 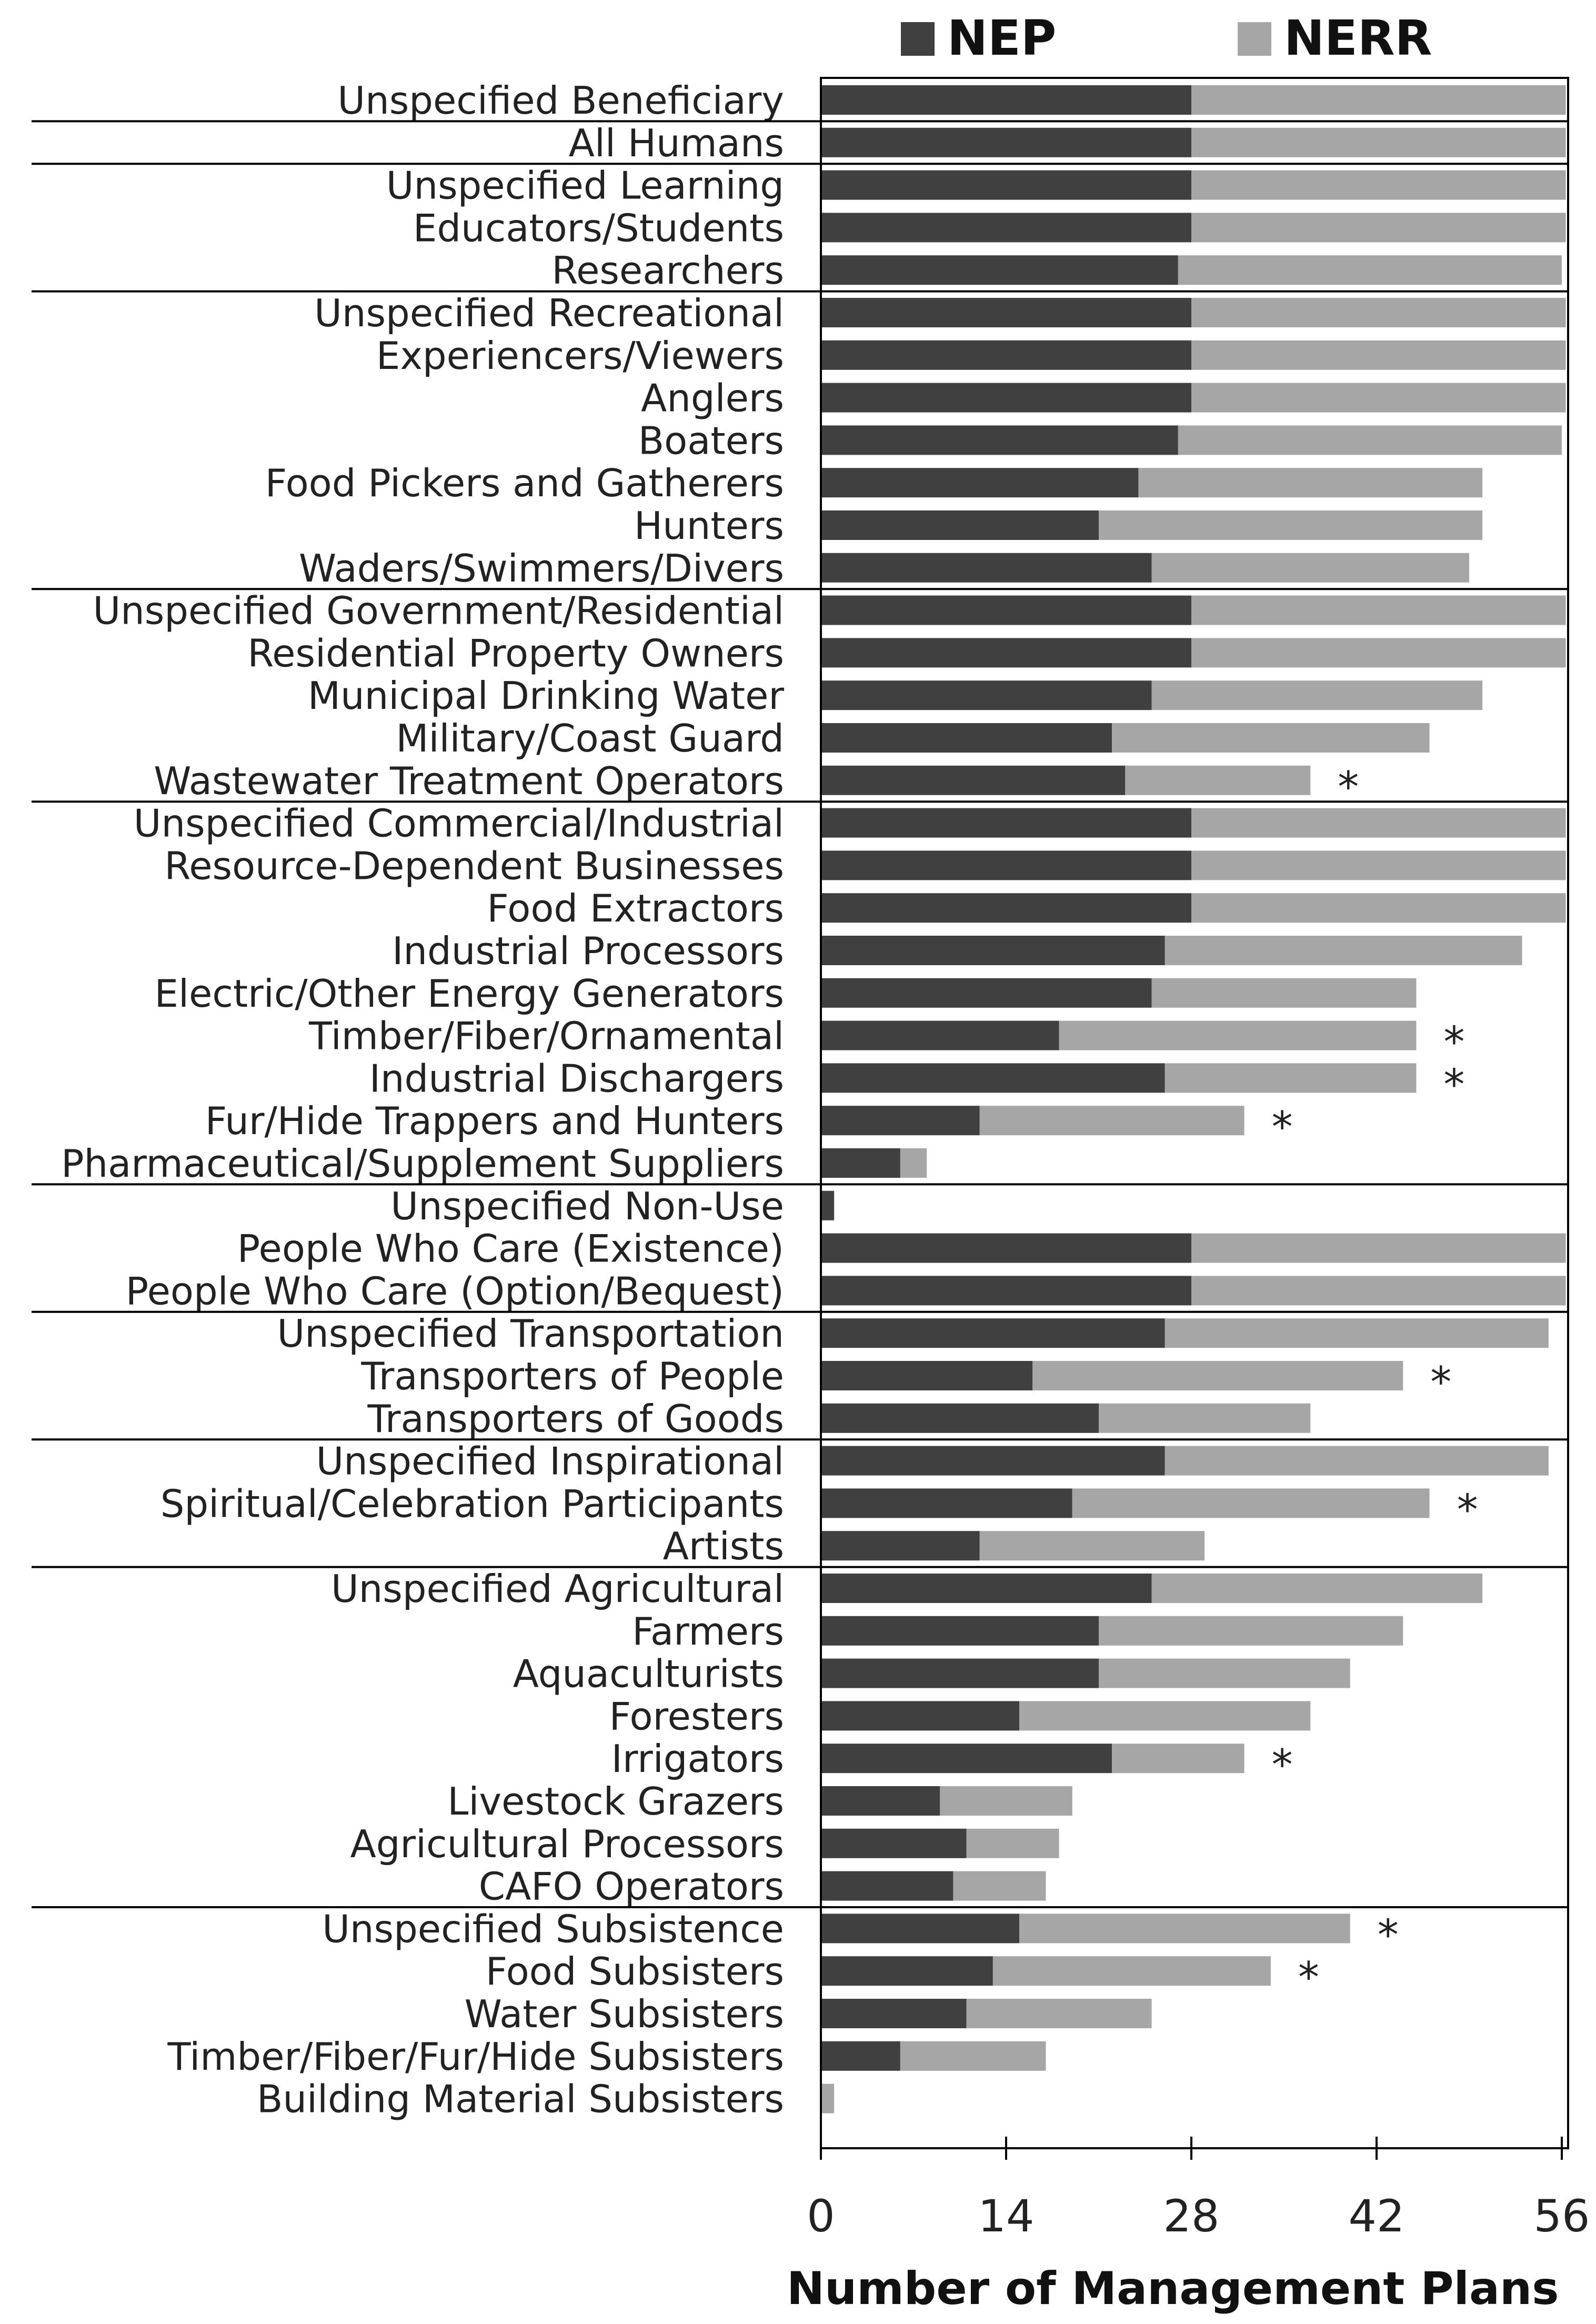 I want to click on category-label: Food Pickers and Gatherers, so click(x=524, y=483).